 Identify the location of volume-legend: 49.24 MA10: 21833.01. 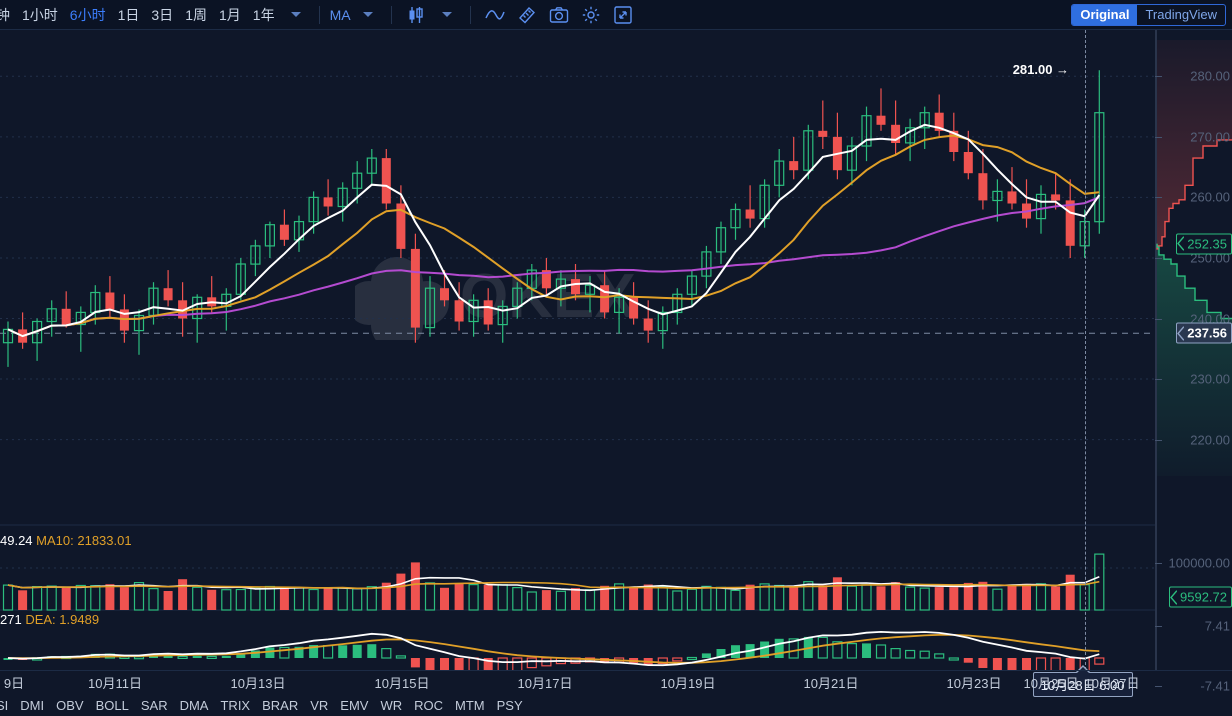
(66, 540).